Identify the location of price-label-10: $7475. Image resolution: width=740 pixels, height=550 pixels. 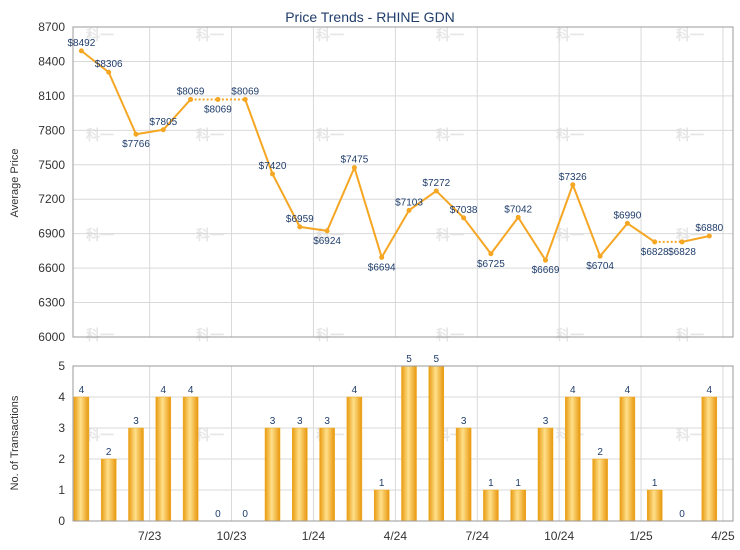
(354, 160).